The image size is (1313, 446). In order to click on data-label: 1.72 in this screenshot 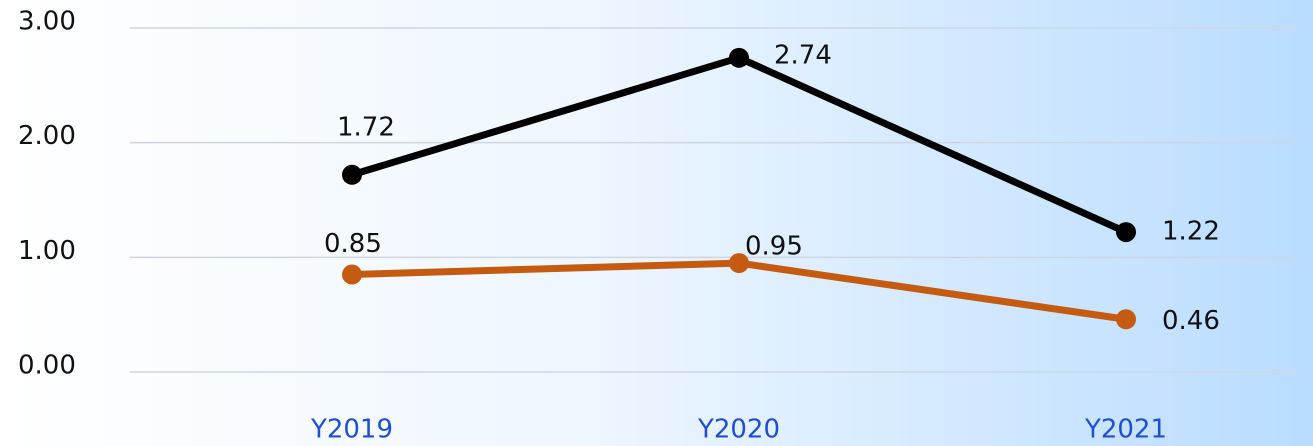, I will do `click(366, 127)`.